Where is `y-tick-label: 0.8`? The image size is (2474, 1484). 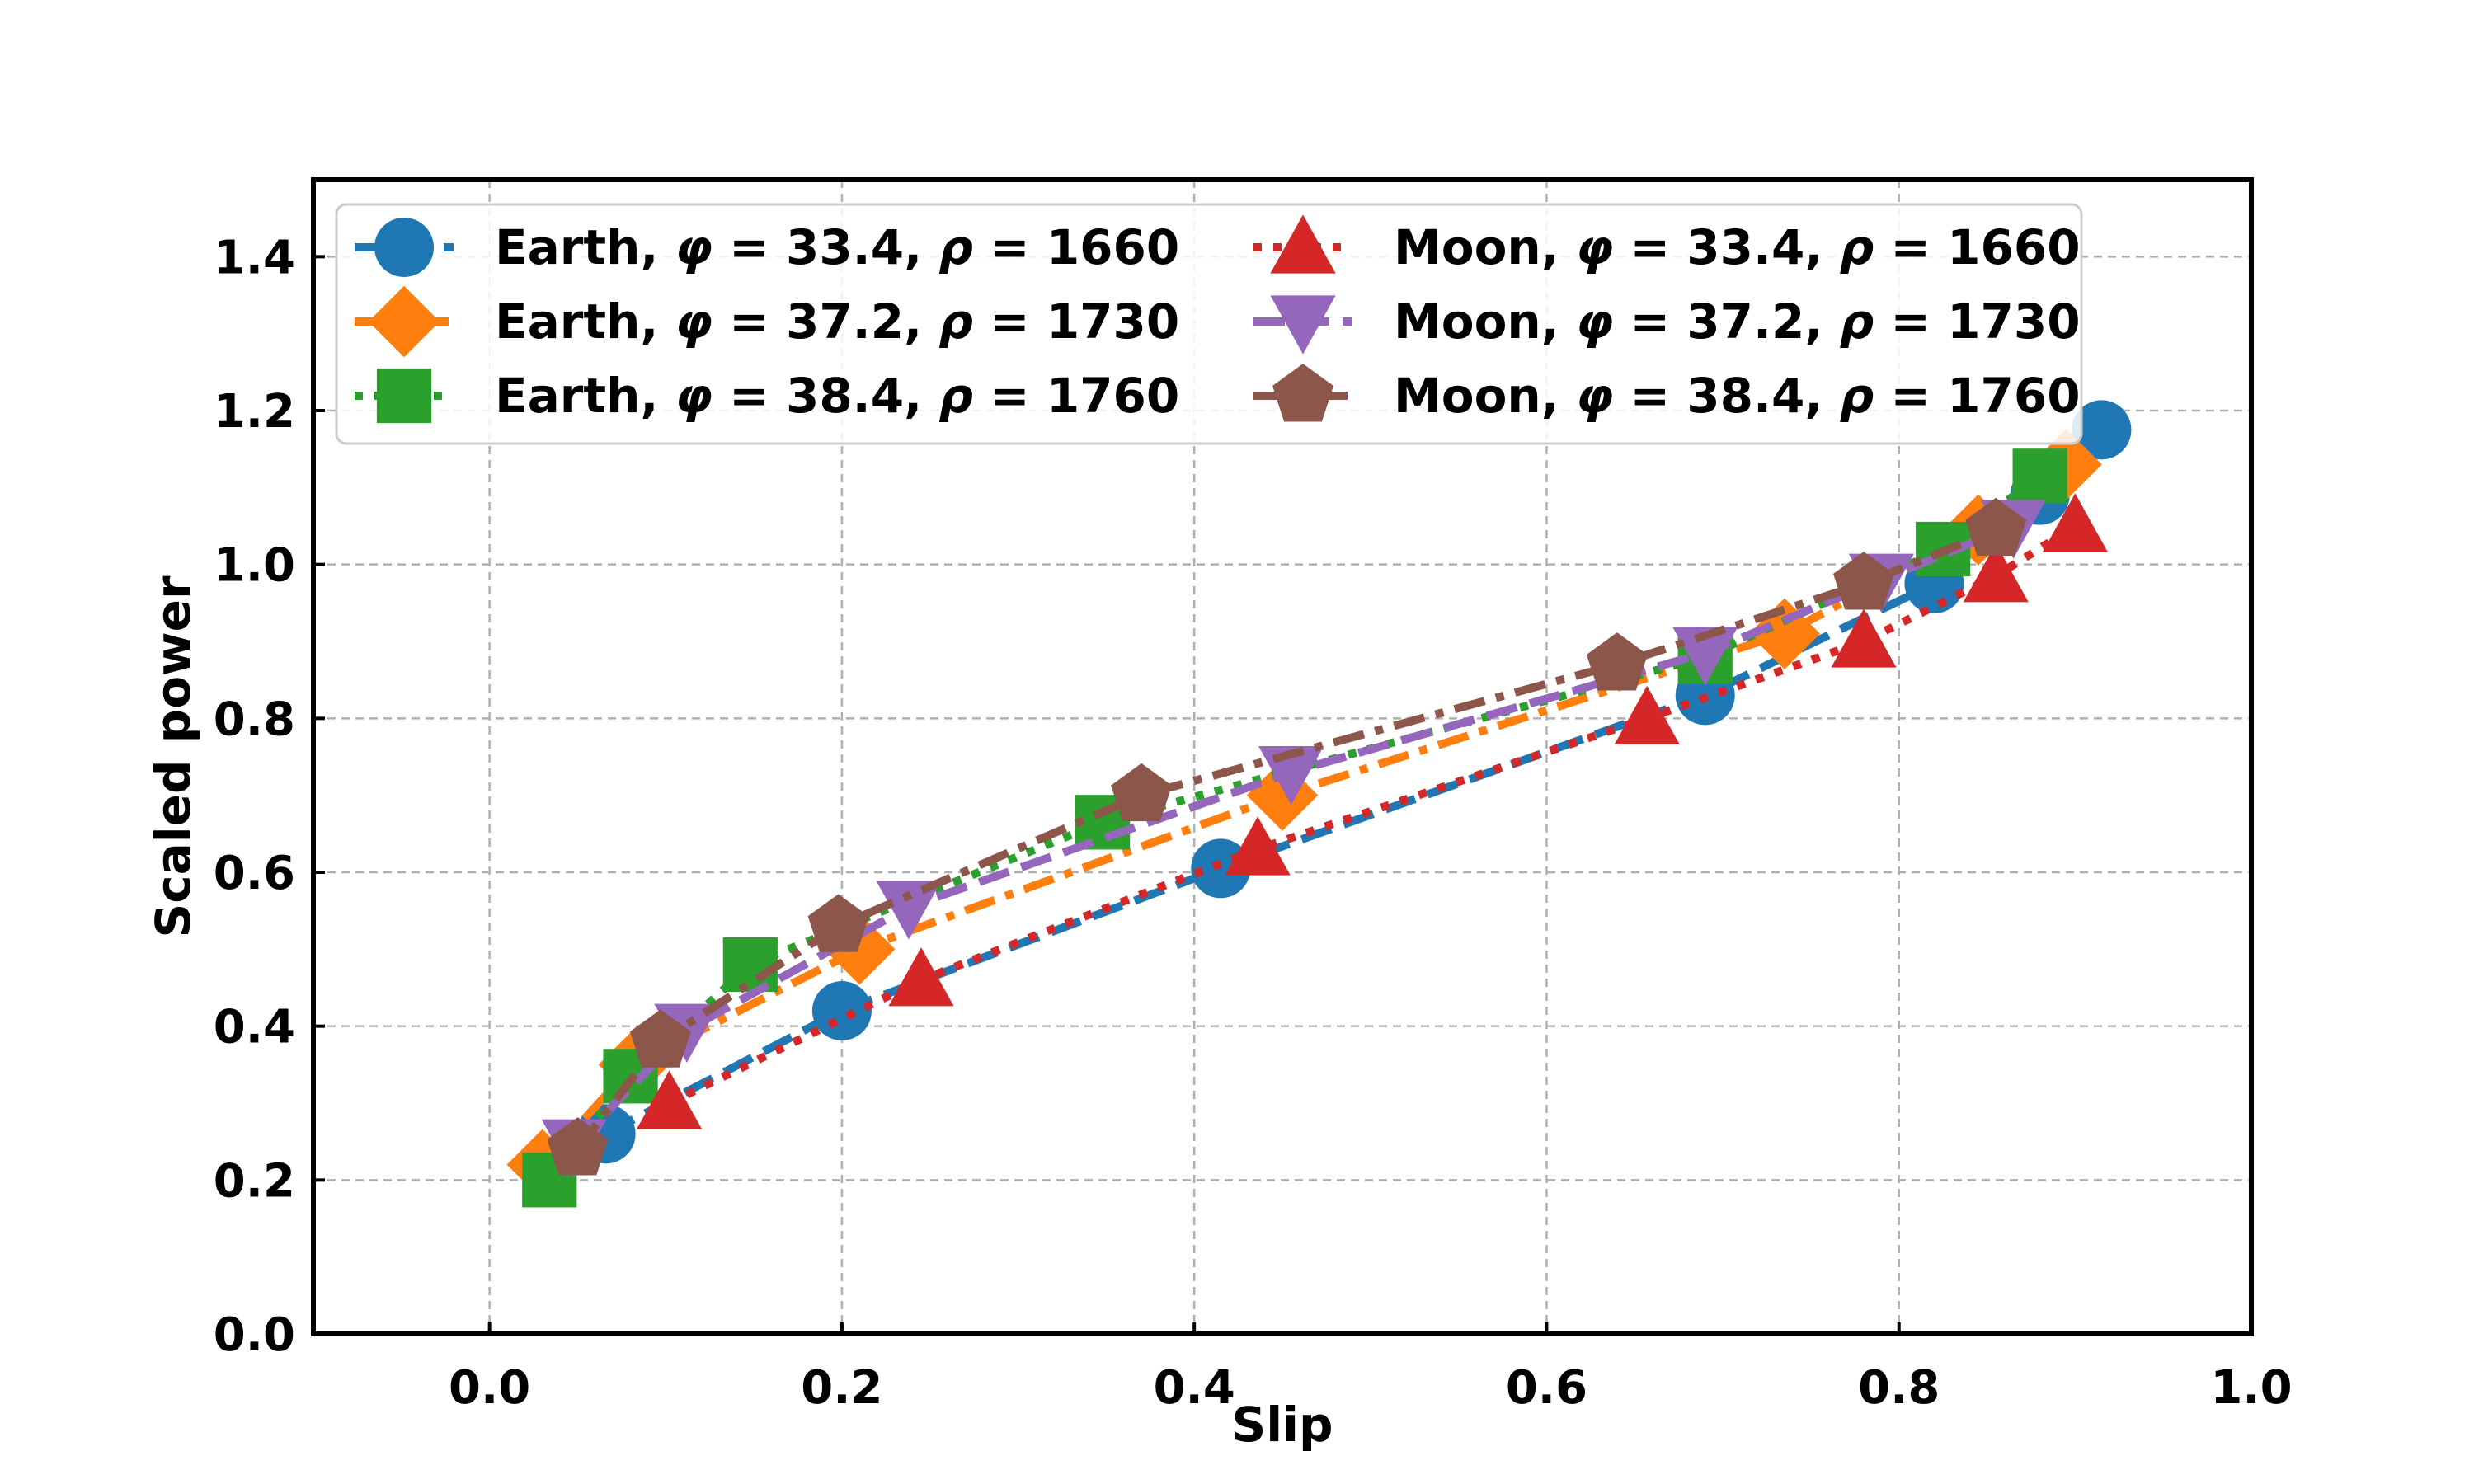
y-tick-label: 0.8 is located at coordinates (254, 719).